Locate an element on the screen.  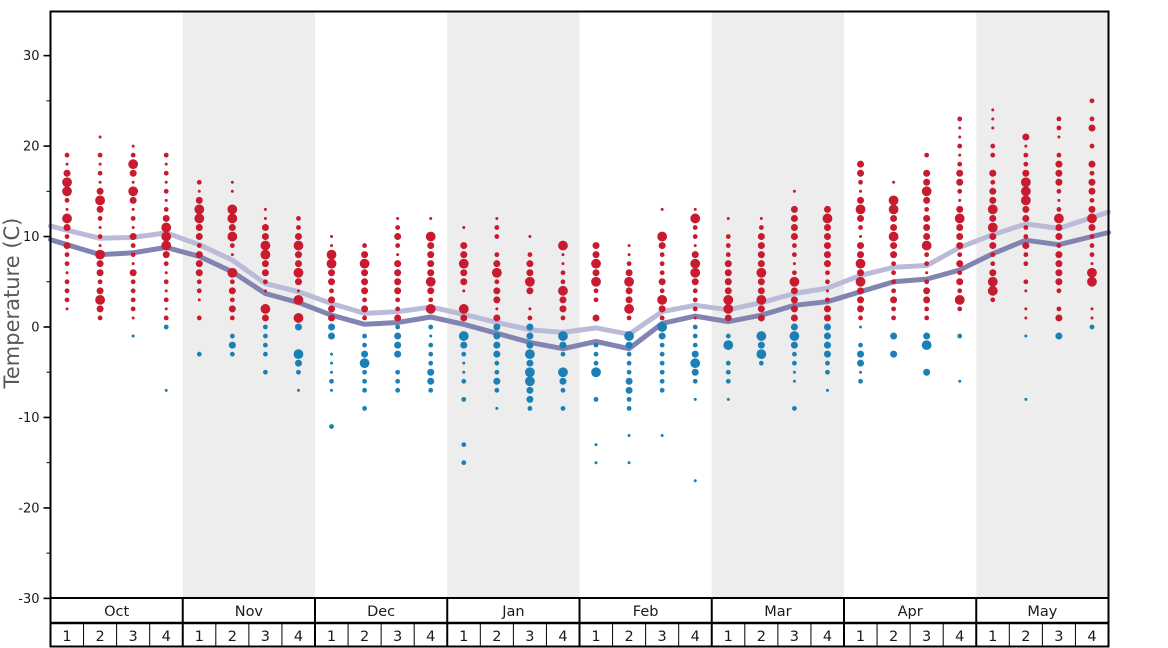
month-band-mar is located at coordinates (777, 304).